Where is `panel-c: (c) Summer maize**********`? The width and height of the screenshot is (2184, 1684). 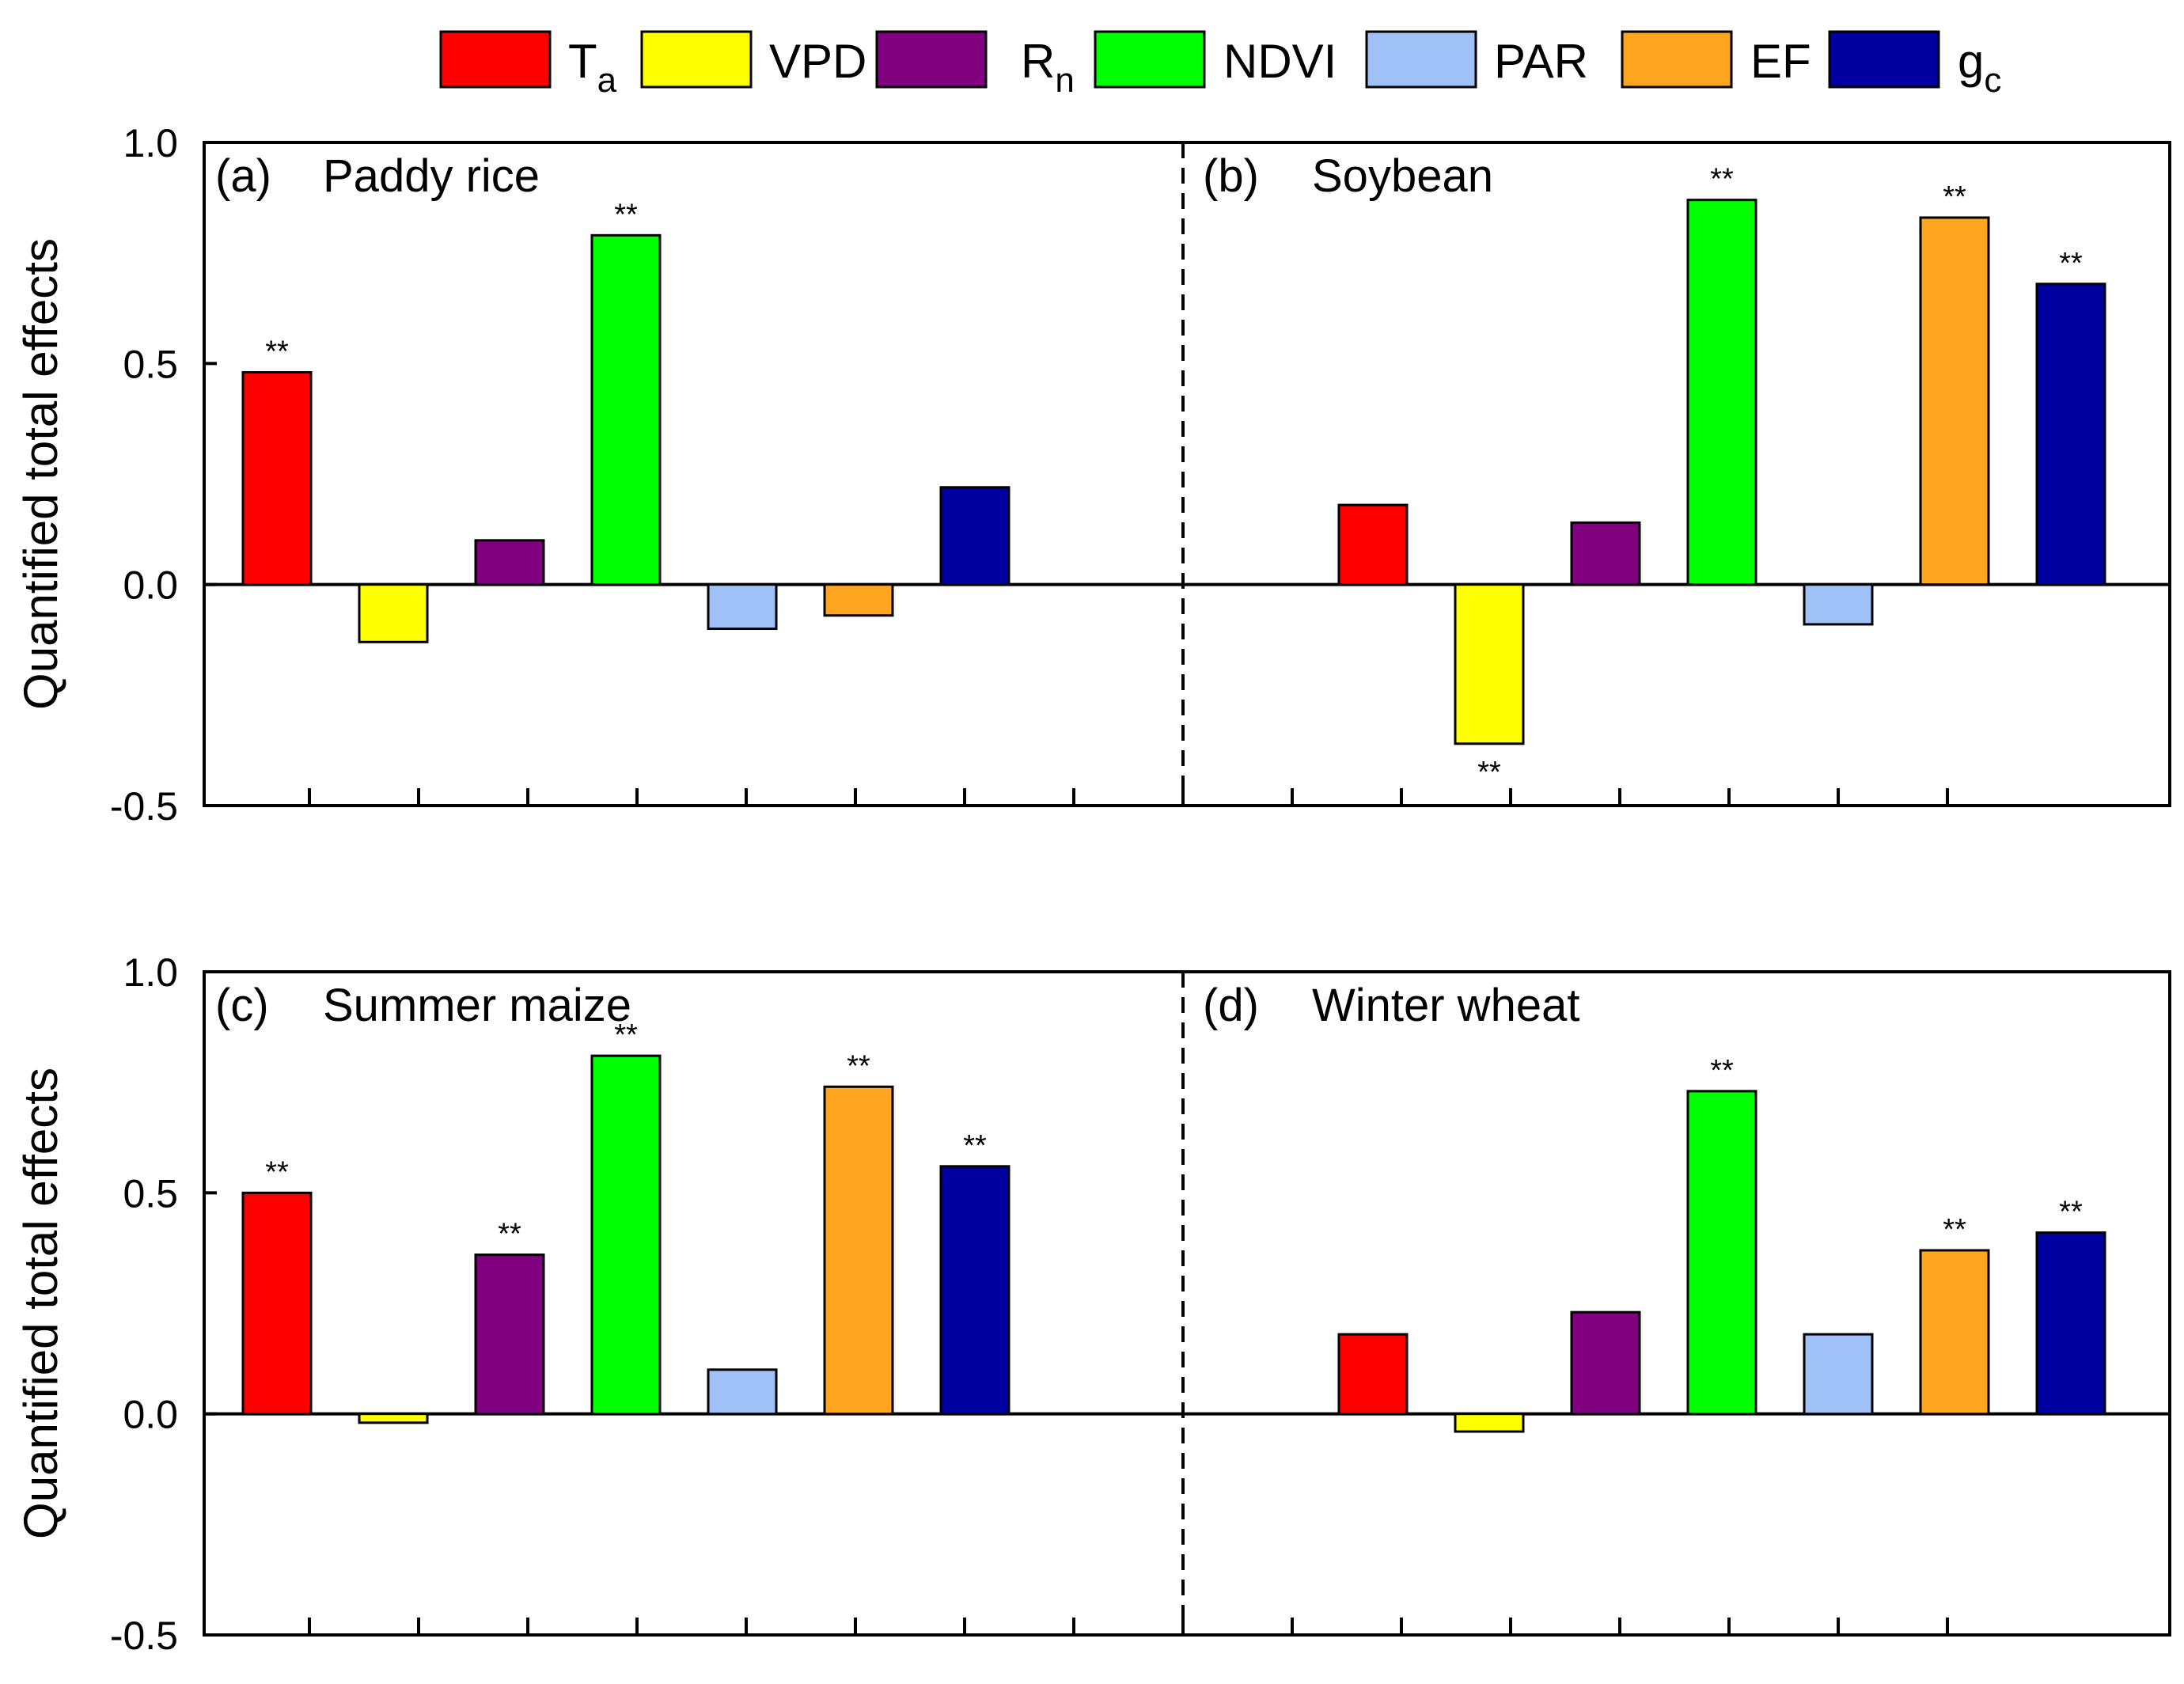
panel-c: (c) Summer maize********** is located at coordinates (612, 1202).